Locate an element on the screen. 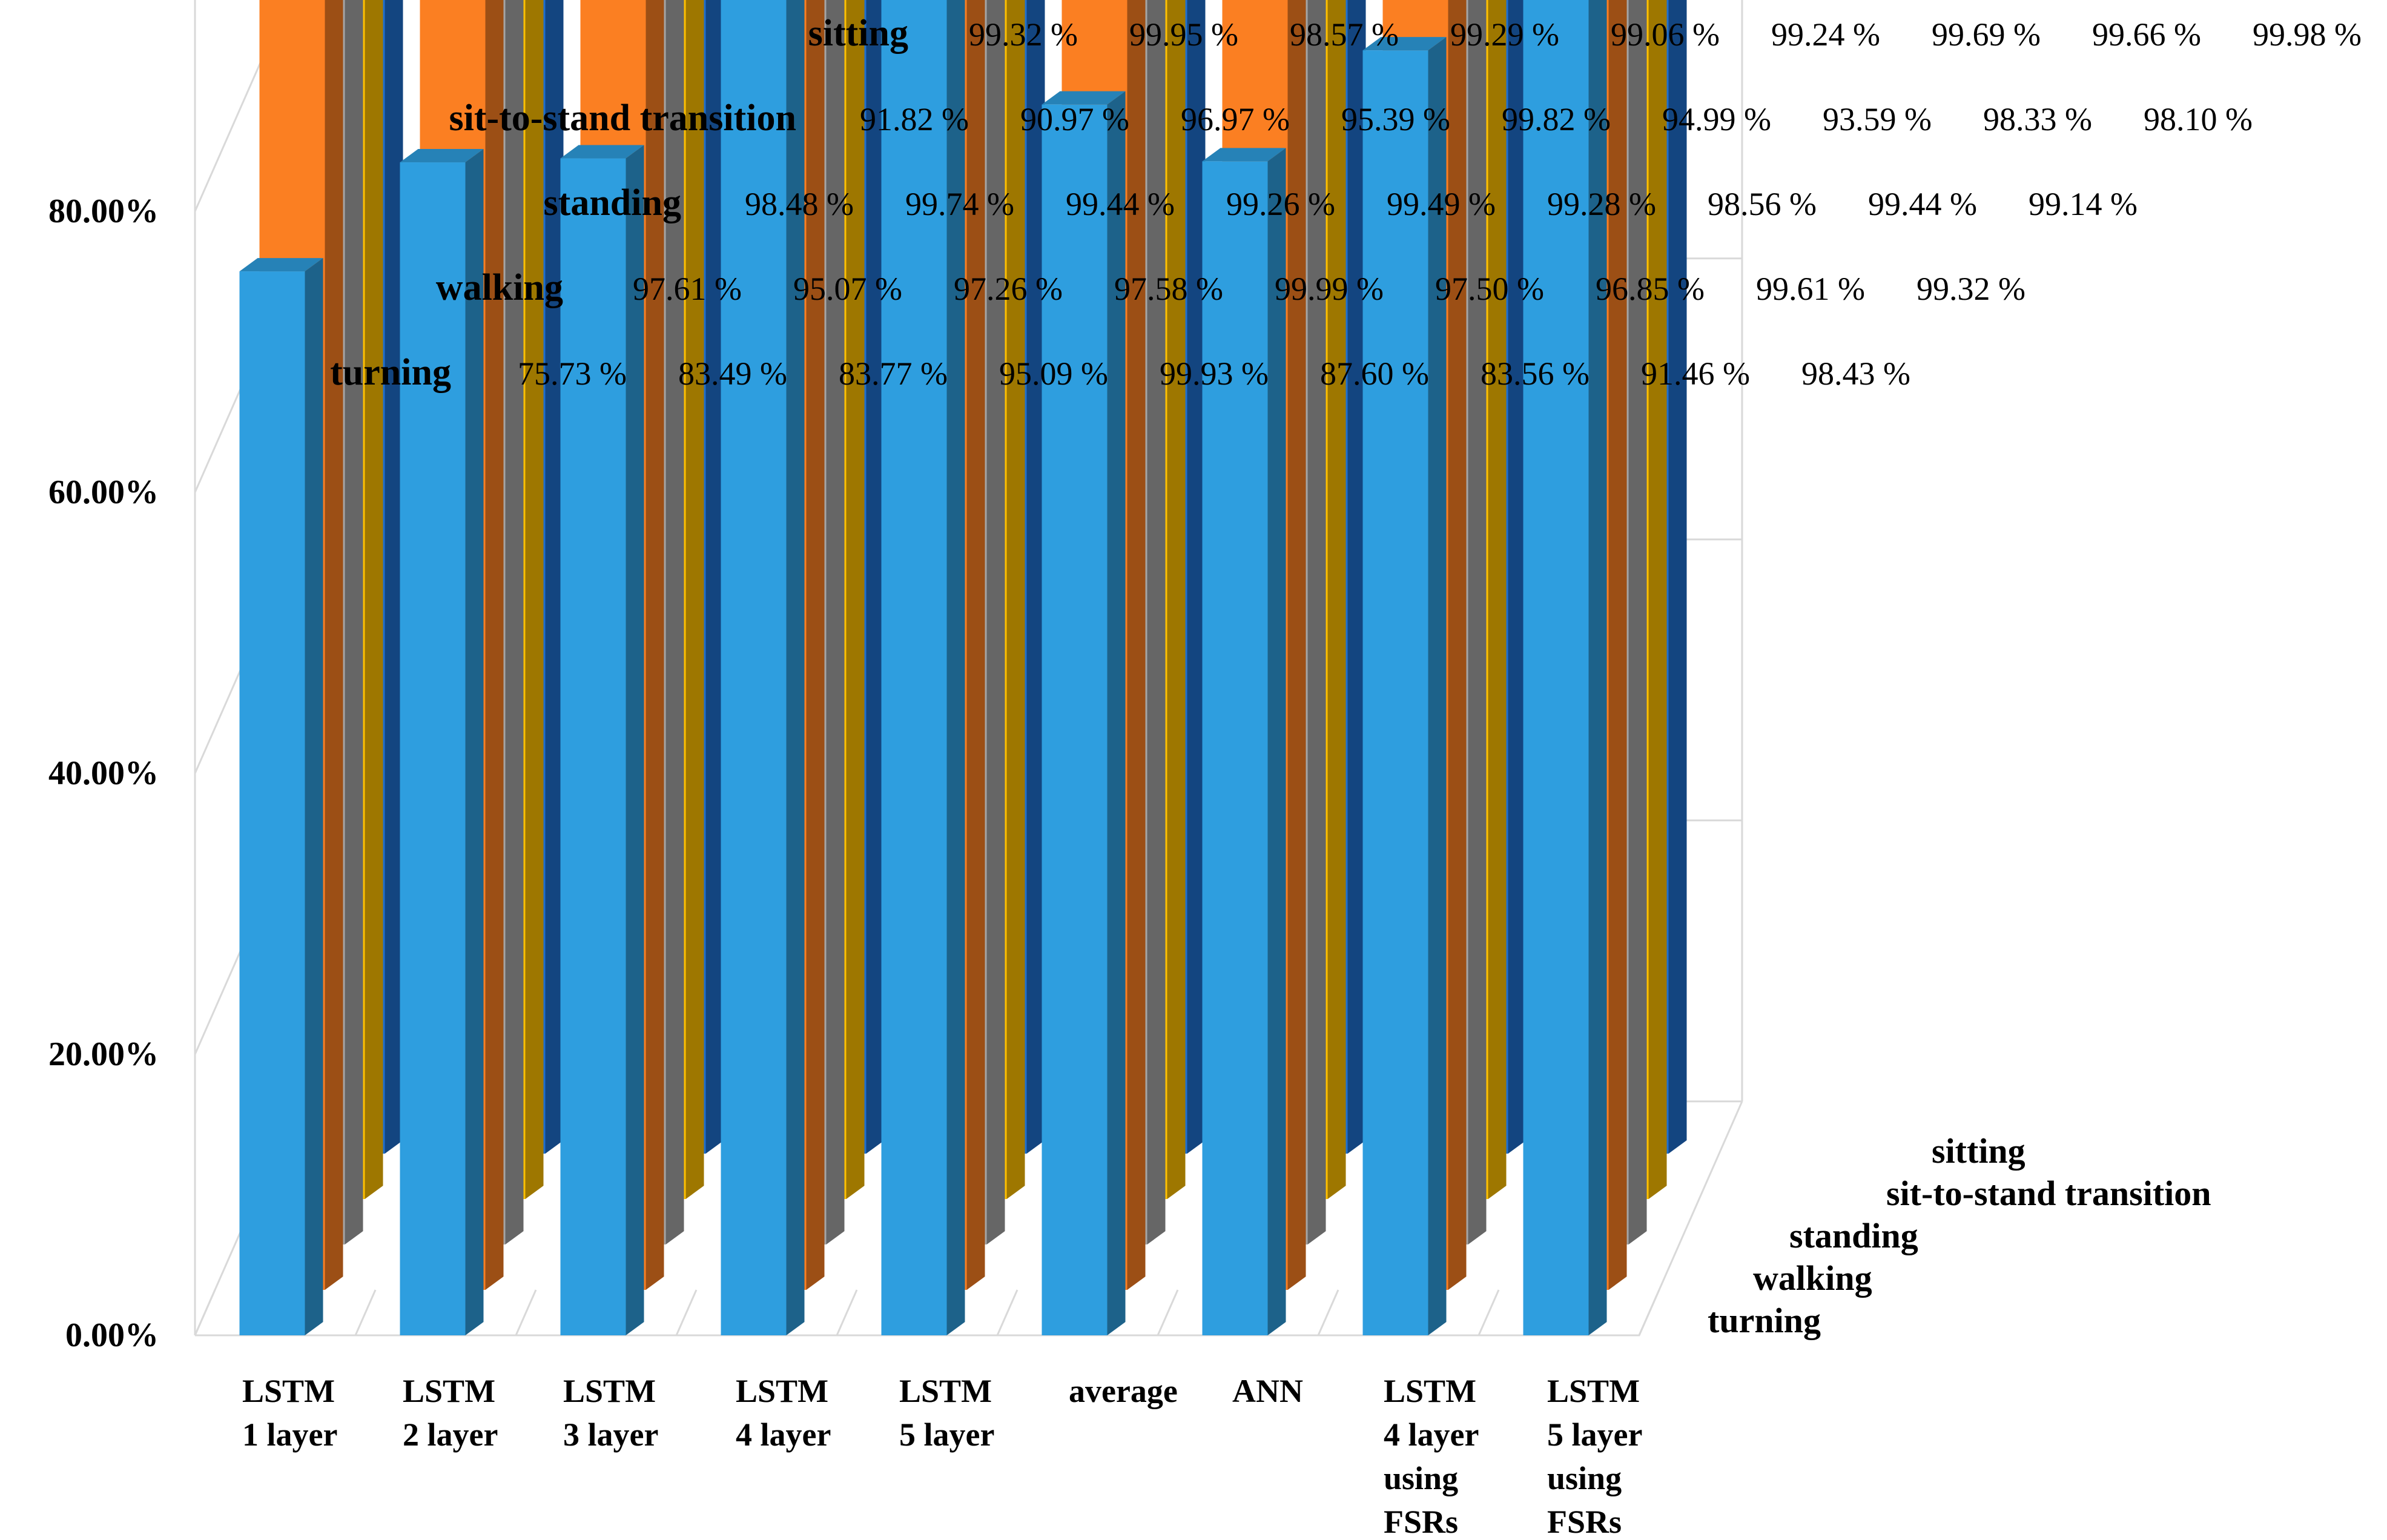  depth-label-walking: walking is located at coordinates (1812, 1278).